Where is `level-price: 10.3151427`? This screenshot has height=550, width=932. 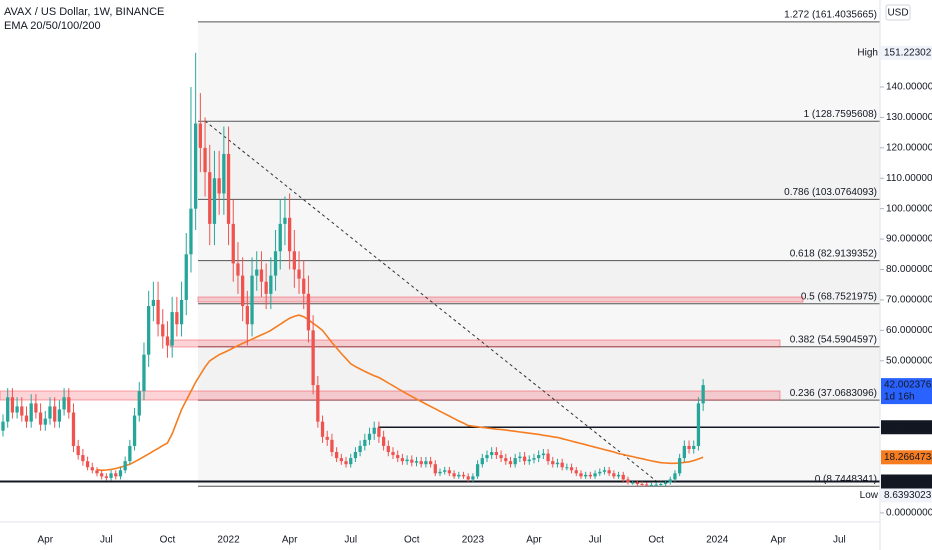 level-price: 10.3151427 is located at coordinates (908, 481).